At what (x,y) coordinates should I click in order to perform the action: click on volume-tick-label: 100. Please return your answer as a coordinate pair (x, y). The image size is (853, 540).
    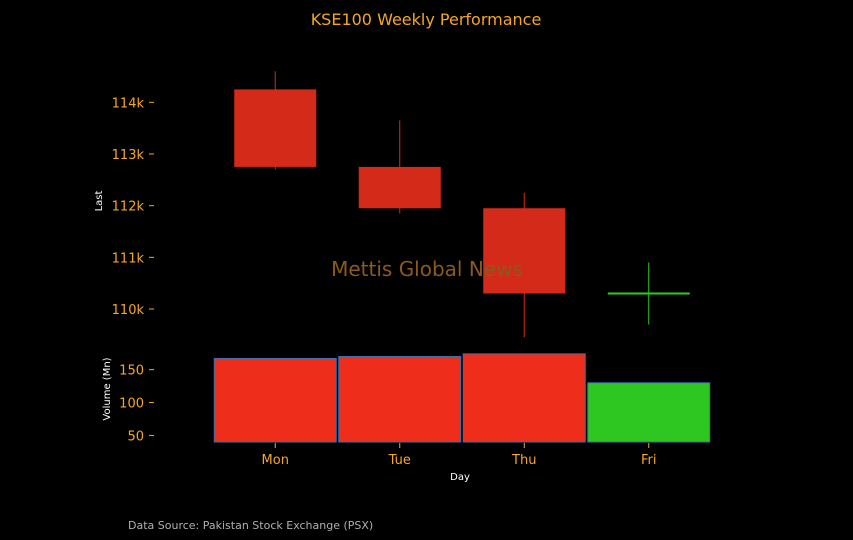
    Looking at the image, I should click on (131, 404).